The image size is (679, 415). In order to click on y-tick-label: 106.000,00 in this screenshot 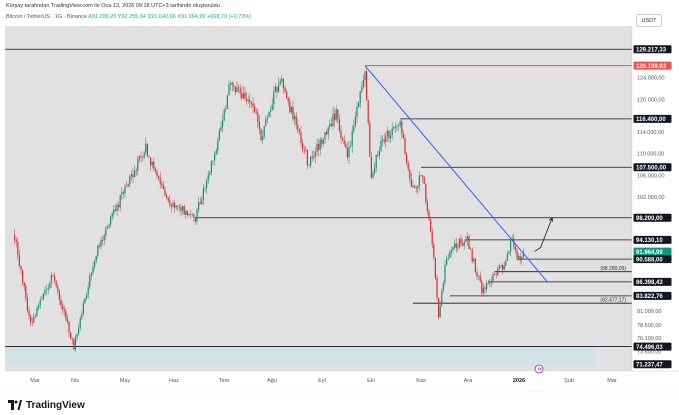, I will do `click(651, 176)`.